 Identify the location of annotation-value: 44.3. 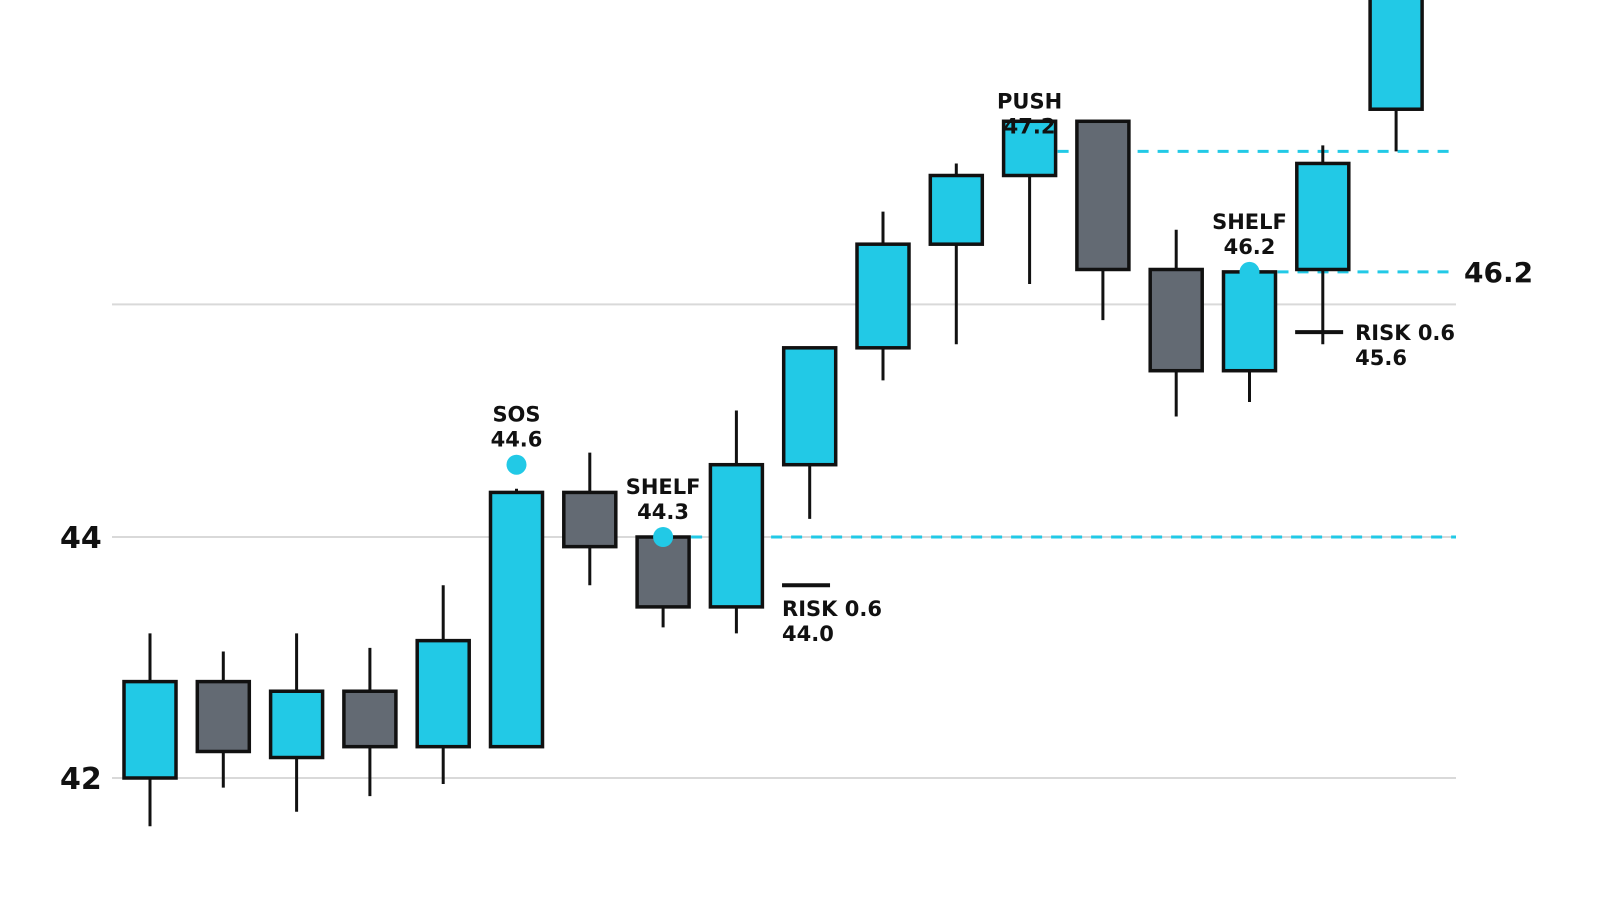
(663, 512).